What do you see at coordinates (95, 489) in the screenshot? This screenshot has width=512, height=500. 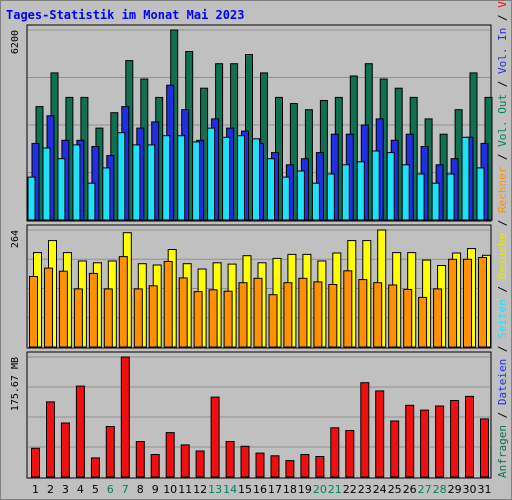 I see `day-label-5: 5` at bounding box center [95, 489].